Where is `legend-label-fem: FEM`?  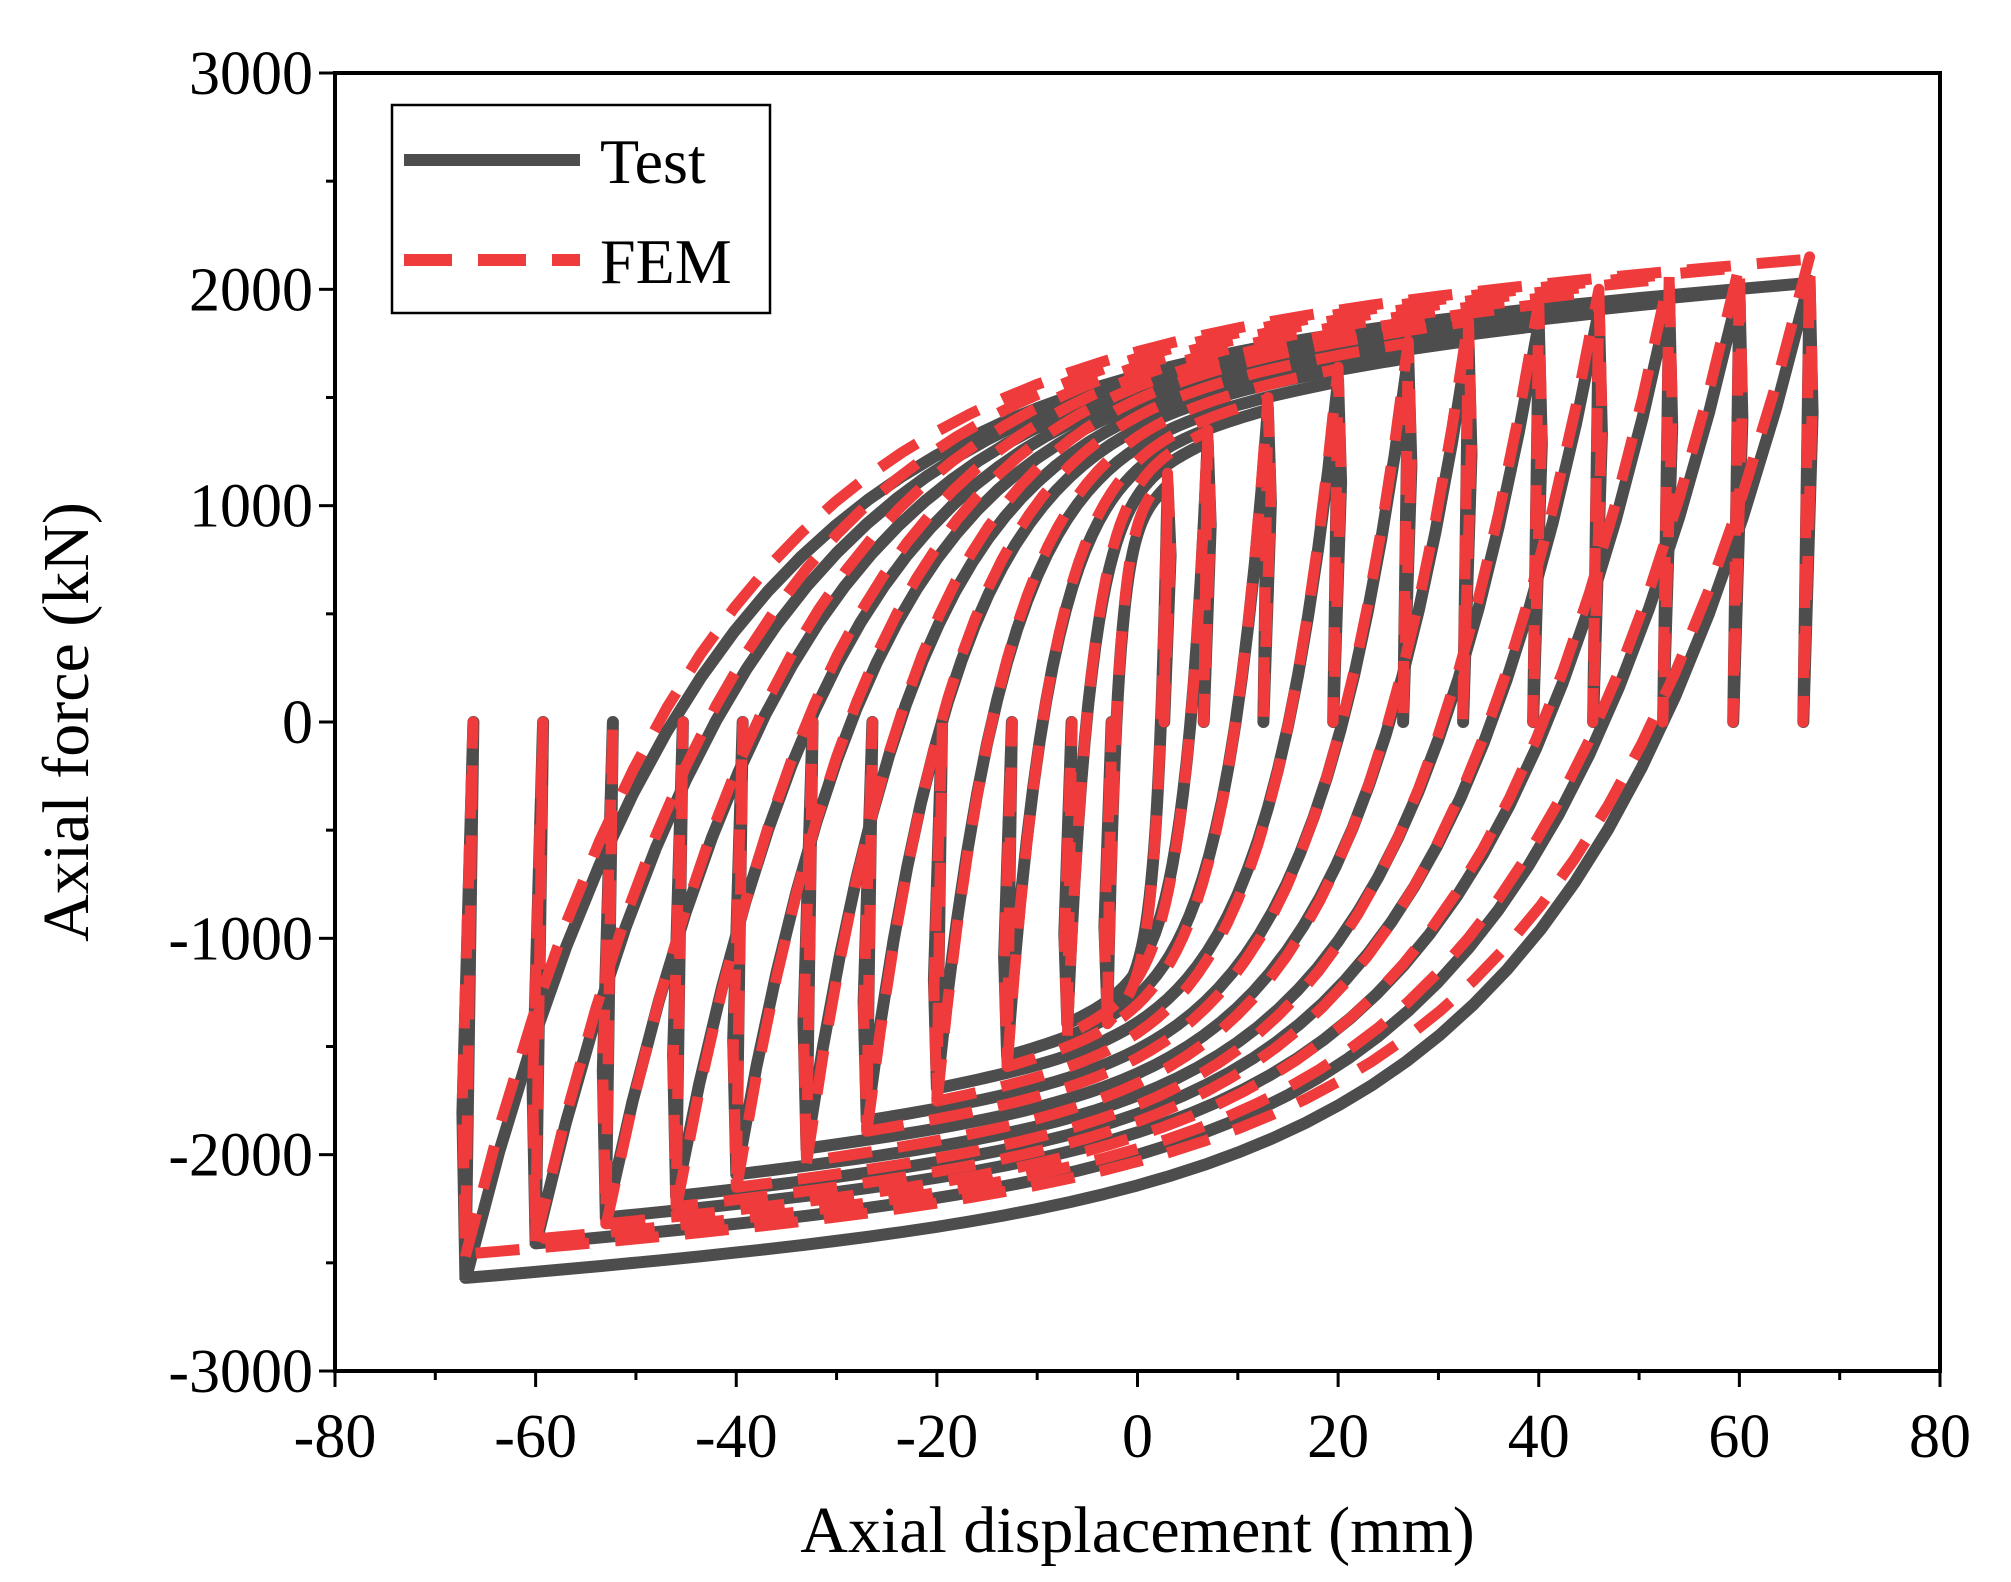
legend-label-fem: FEM is located at coordinates (666, 261).